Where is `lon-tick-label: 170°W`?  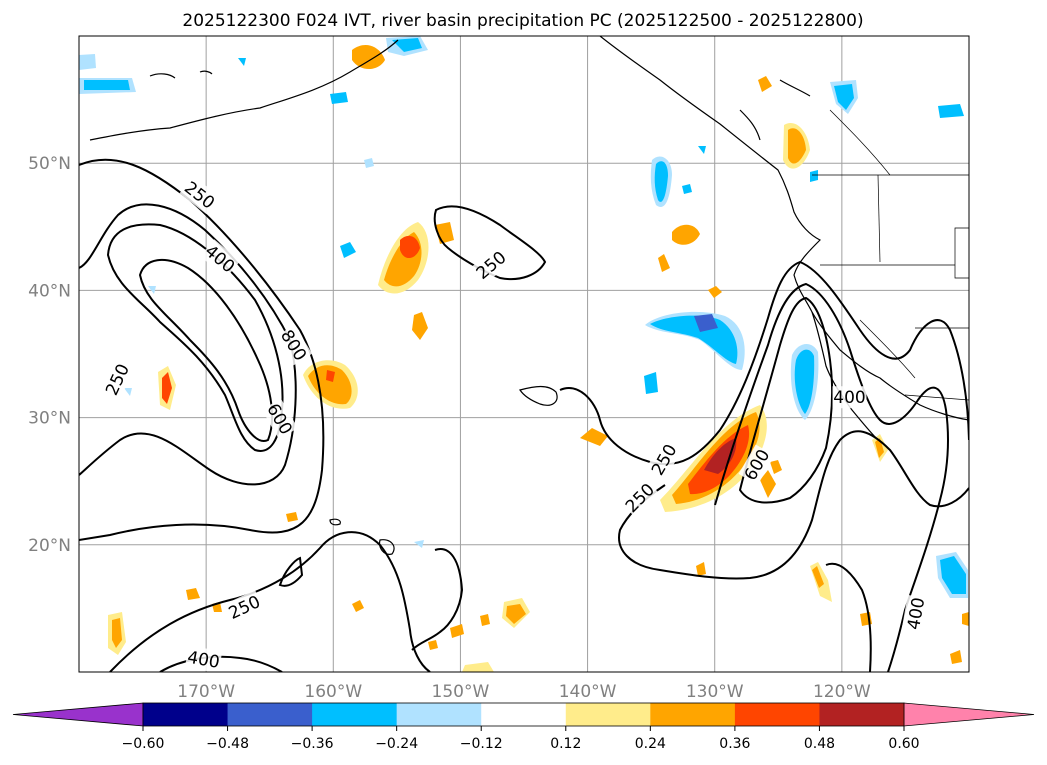
lon-tick-label: 170°W is located at coordinates (206, 692).